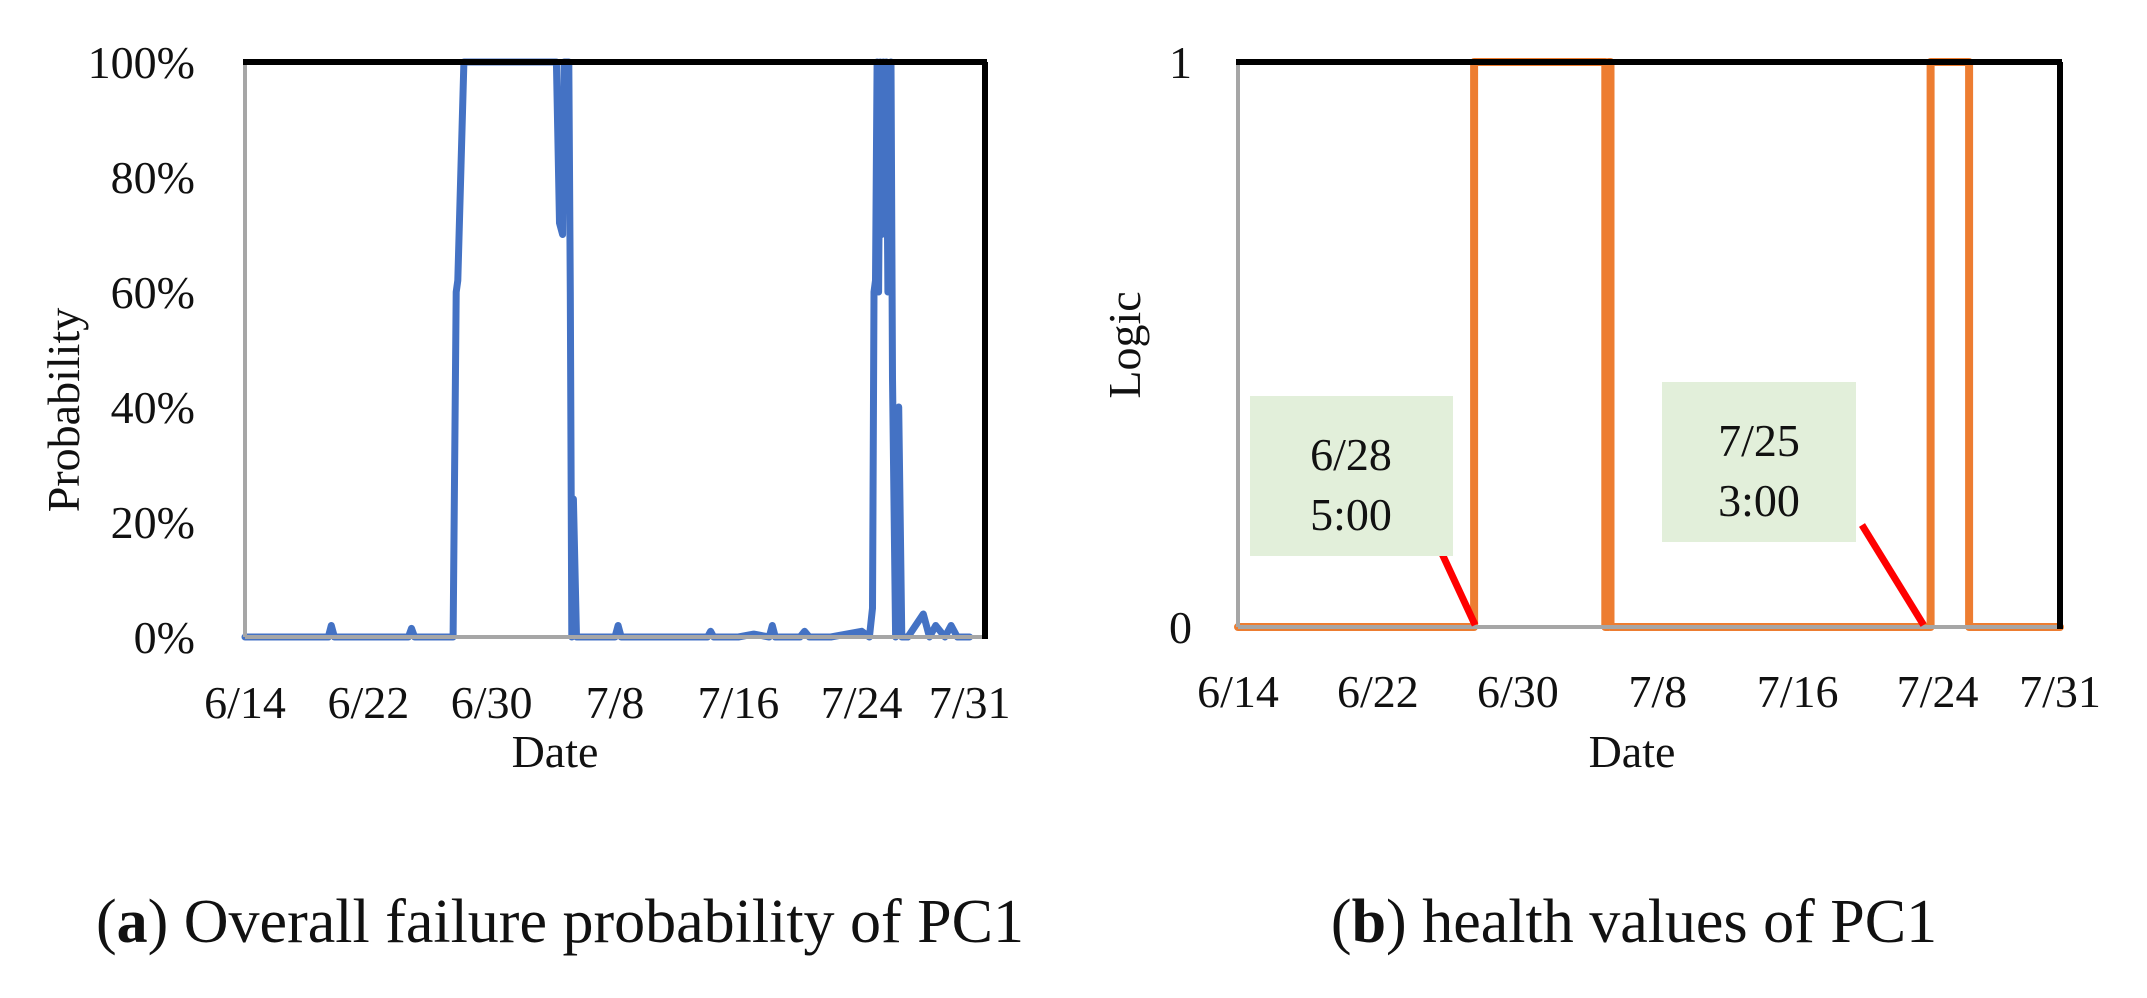  Describe the element at coordinates (63, 410) in the screenshot. I see `y-axis-title-a: Probability` at that location.